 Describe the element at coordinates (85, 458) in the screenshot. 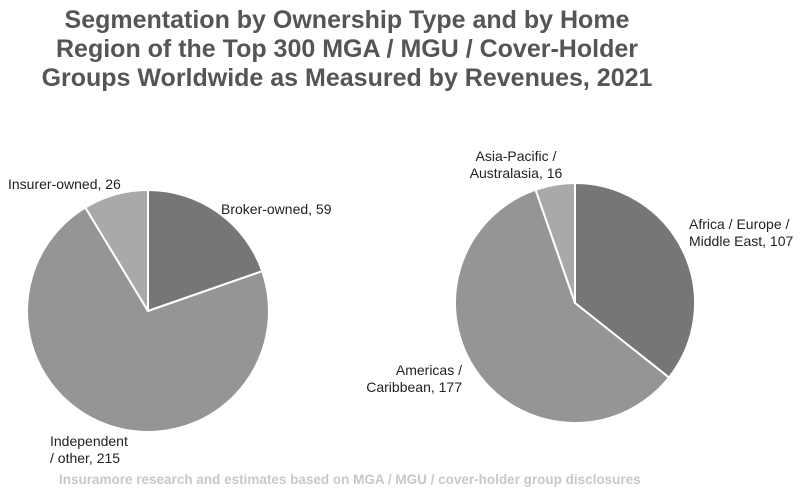

I see `data-label-line: / other, 215` at that location.